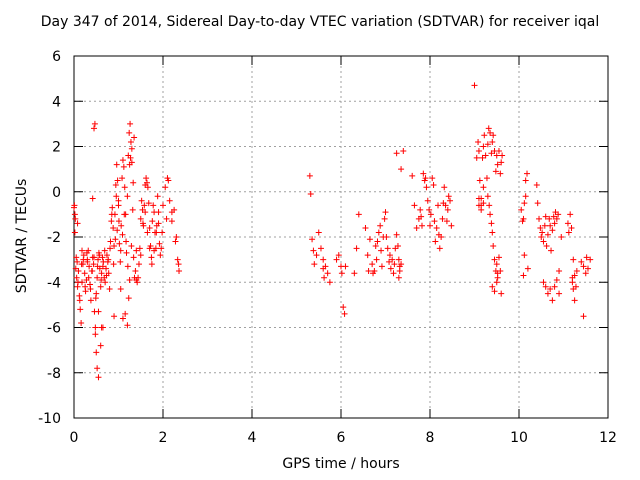  What do you see at coordinates (252, 438) in the screenshot?
I see `x-tick-label: 4` at bounding box center [252, 438].